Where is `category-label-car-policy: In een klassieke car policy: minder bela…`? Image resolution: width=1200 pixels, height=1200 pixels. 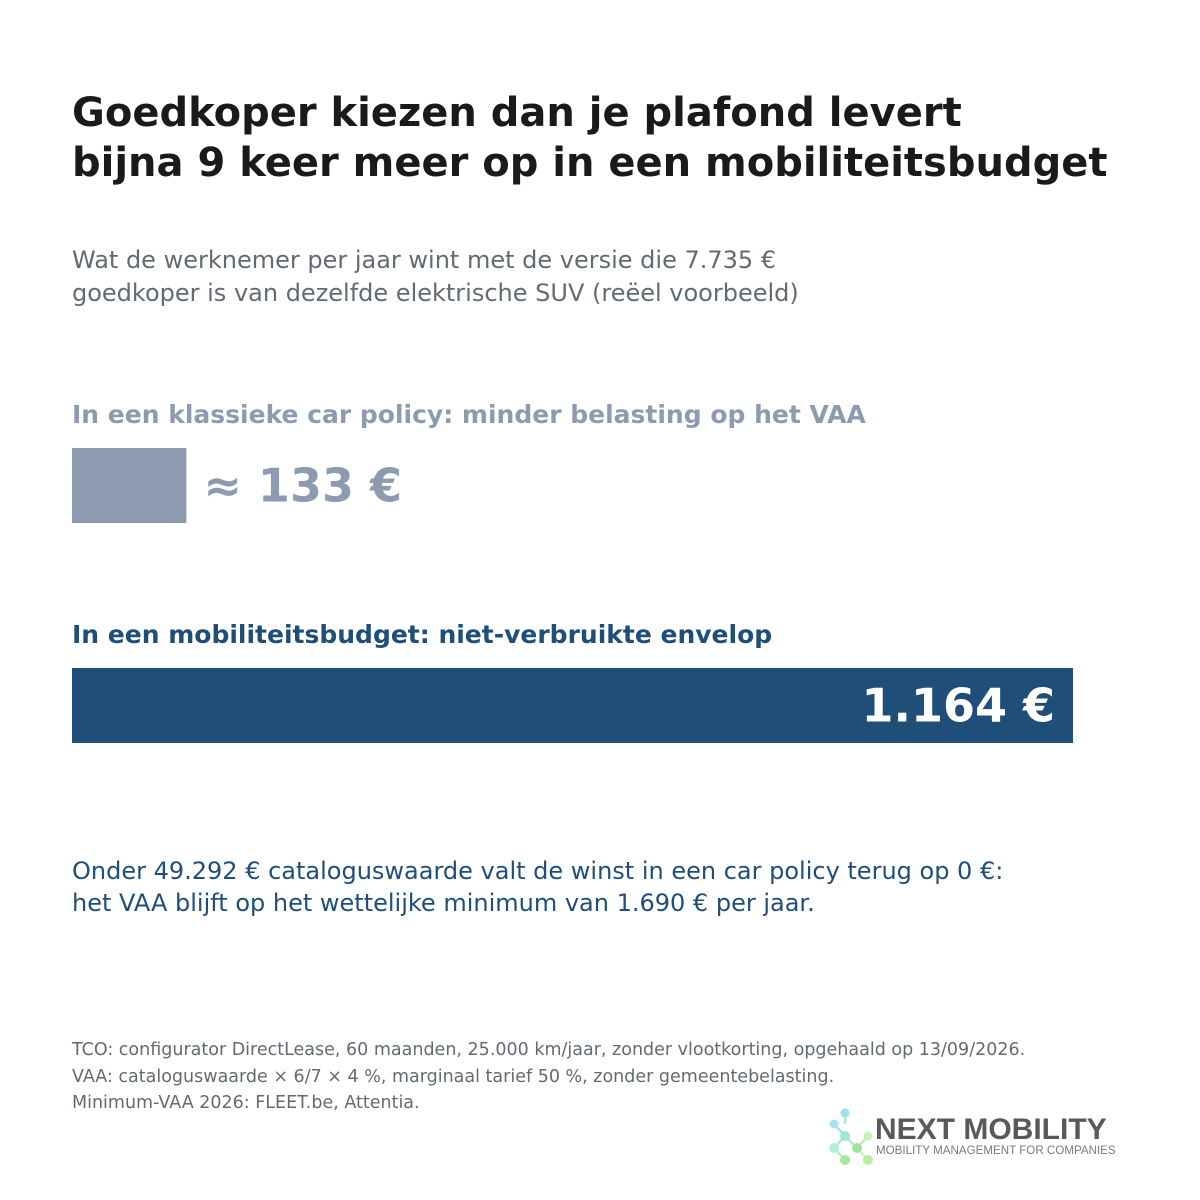 category-label-car-policy: In een klassieke car policy: minder bela… is located at coordinates (469, 414).